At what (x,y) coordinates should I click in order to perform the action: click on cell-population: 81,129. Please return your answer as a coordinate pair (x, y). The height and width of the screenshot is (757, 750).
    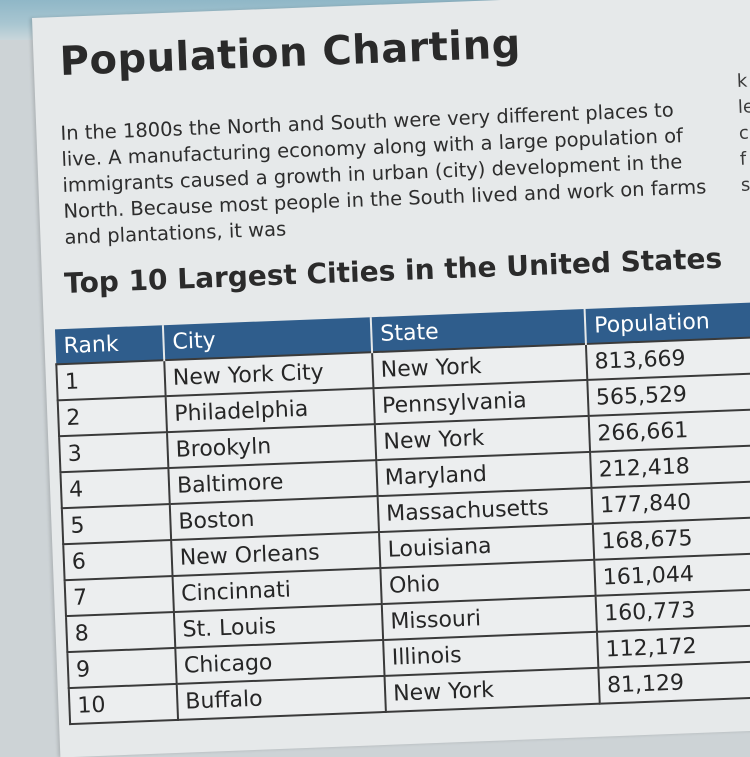
    Looking at the image, I should click on (674, 682).